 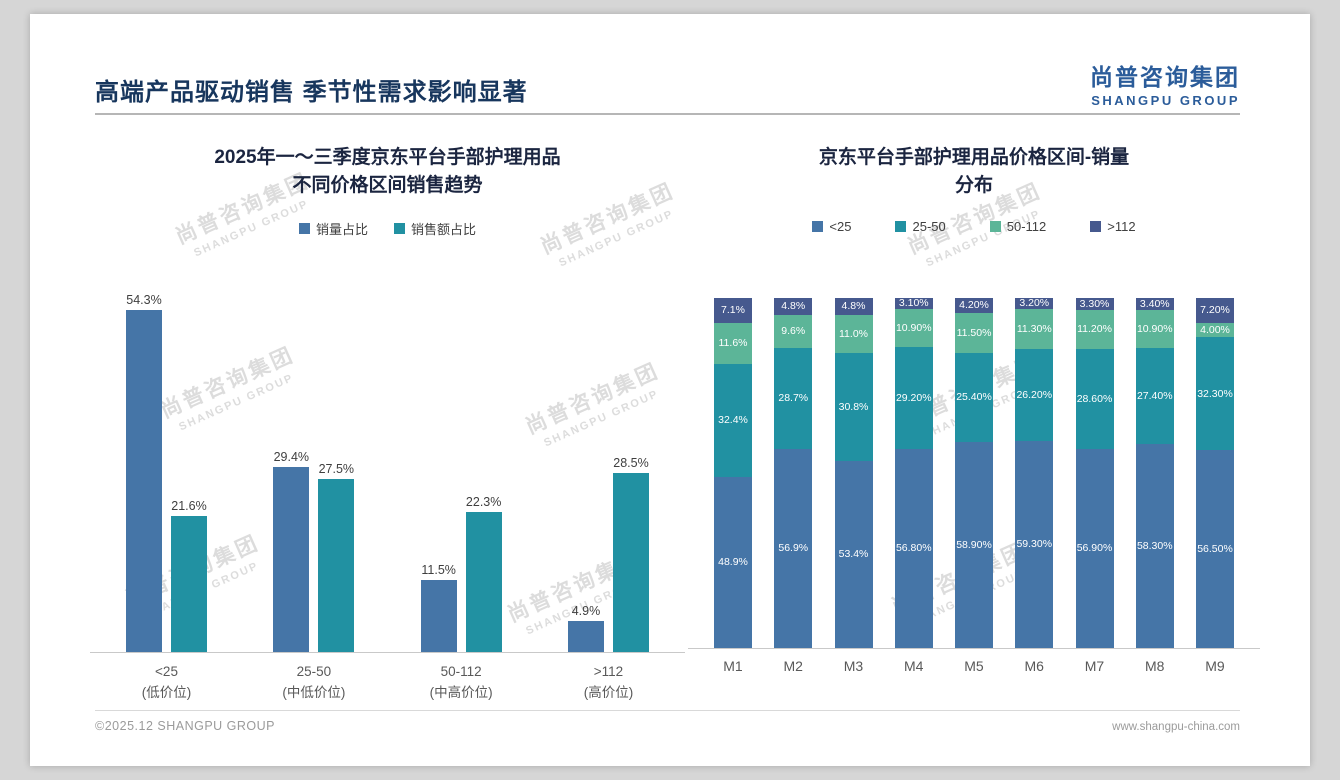 I want to click on x-axis-label: 25-50 (中低价位), so click(x=313, y=683).